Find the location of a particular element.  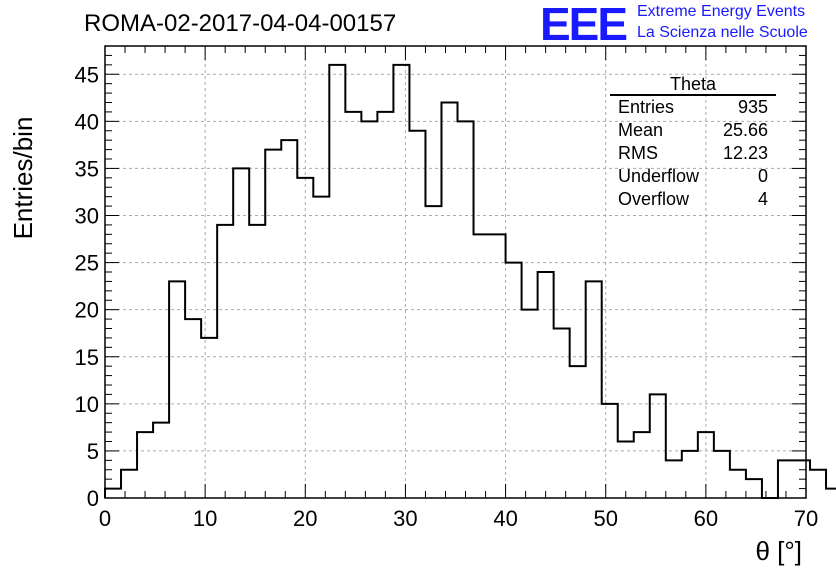

x-tick-label: 20 is located at coordinates (305, 518).